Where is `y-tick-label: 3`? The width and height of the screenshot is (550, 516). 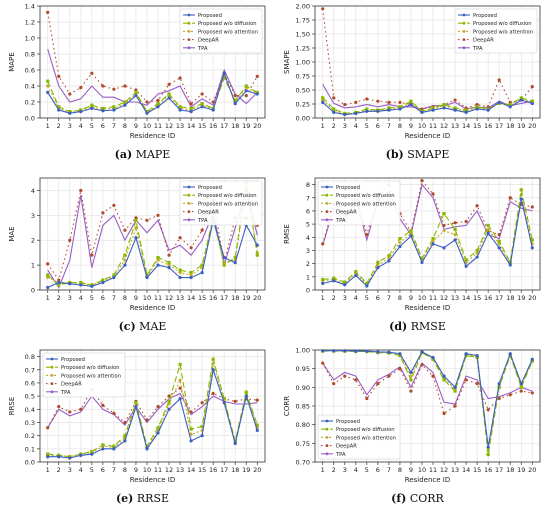 y-tick-label: 3 is located at coordinates (308, 251).